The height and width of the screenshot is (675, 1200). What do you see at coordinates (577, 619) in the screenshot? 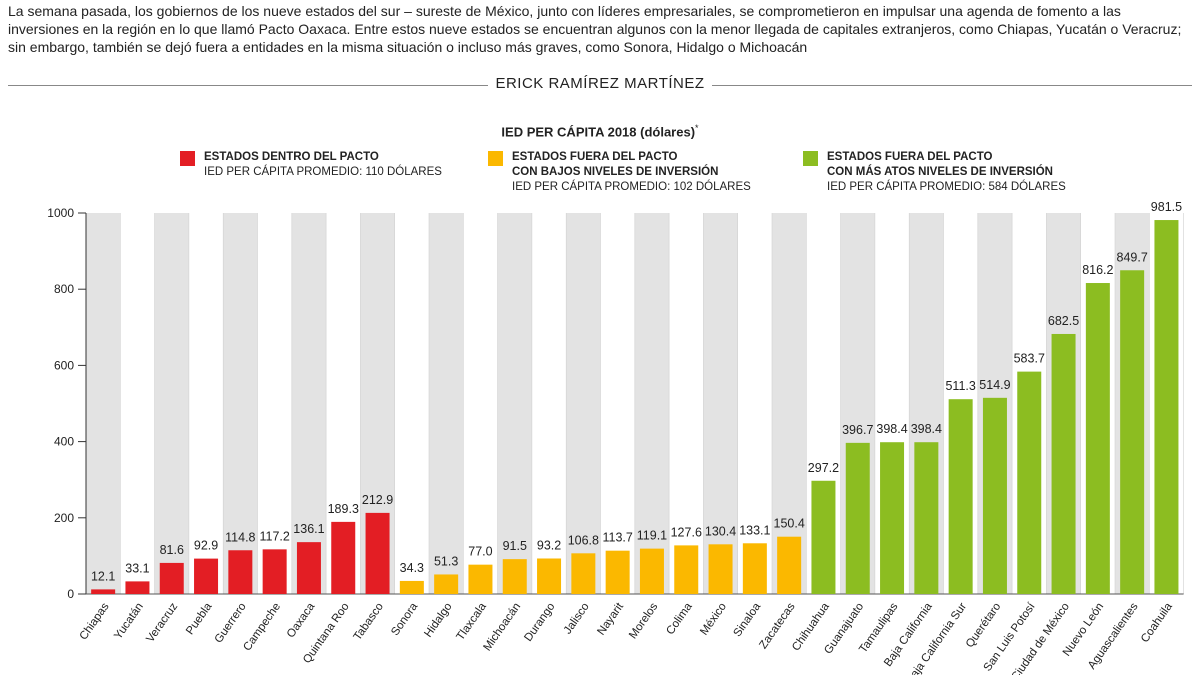
I see `category-label: Jalisco` at bounding box center [577, 619].